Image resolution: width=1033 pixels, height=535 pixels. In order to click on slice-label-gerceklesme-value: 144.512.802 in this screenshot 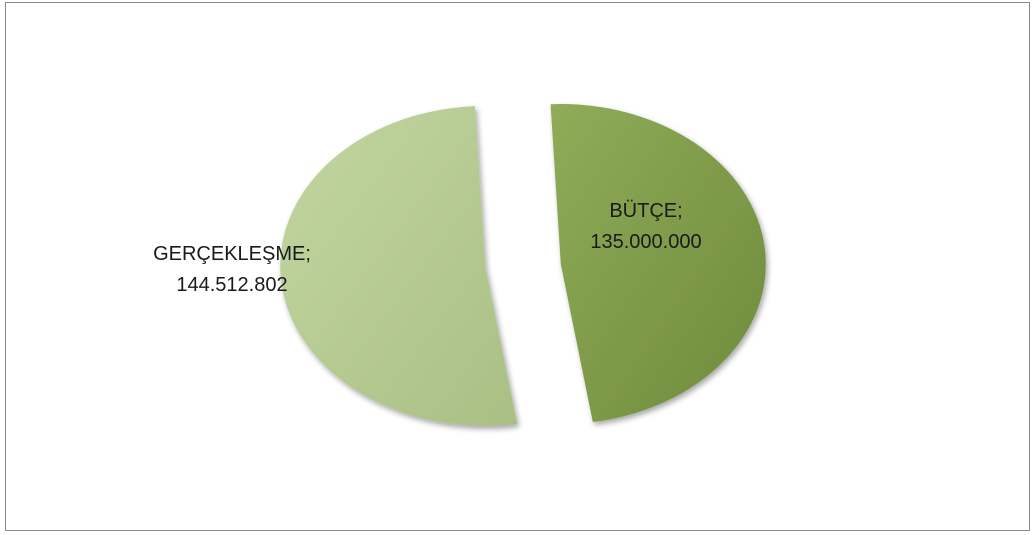, I will do `click(231, 285)`.